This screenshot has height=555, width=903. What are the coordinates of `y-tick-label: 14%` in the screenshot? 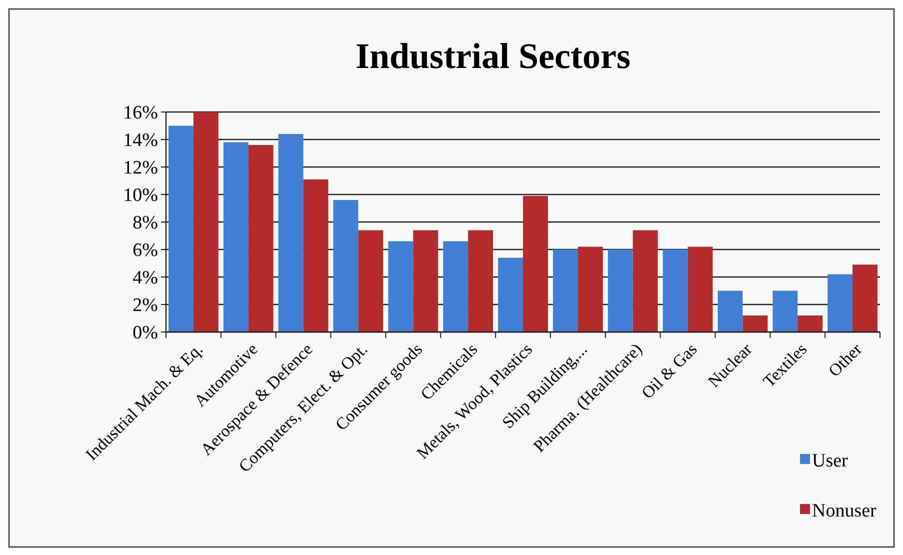 It's located at (140, 141).